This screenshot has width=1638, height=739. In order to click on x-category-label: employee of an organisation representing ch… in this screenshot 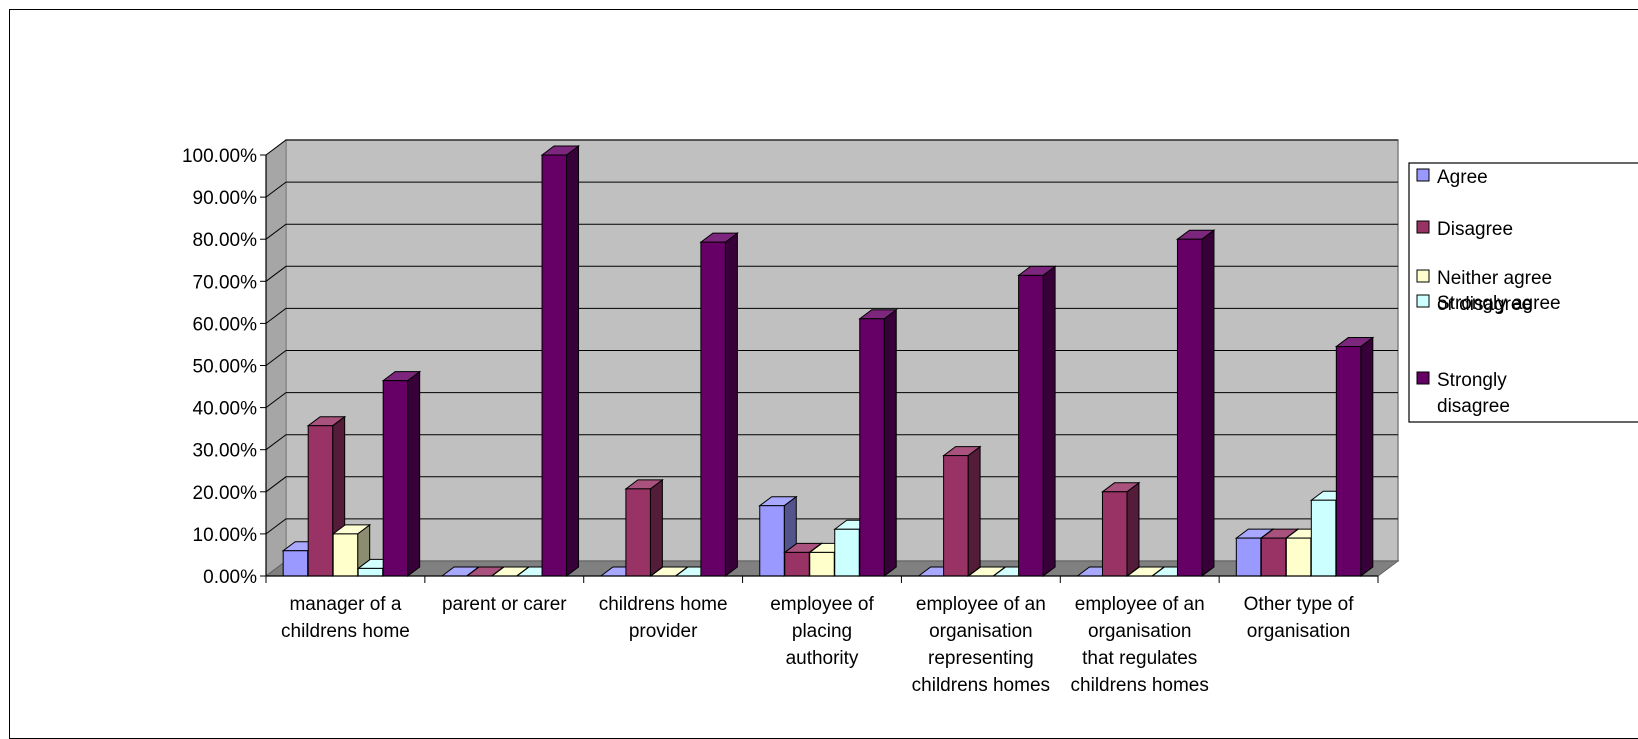, I will do `click(981, 645)`.